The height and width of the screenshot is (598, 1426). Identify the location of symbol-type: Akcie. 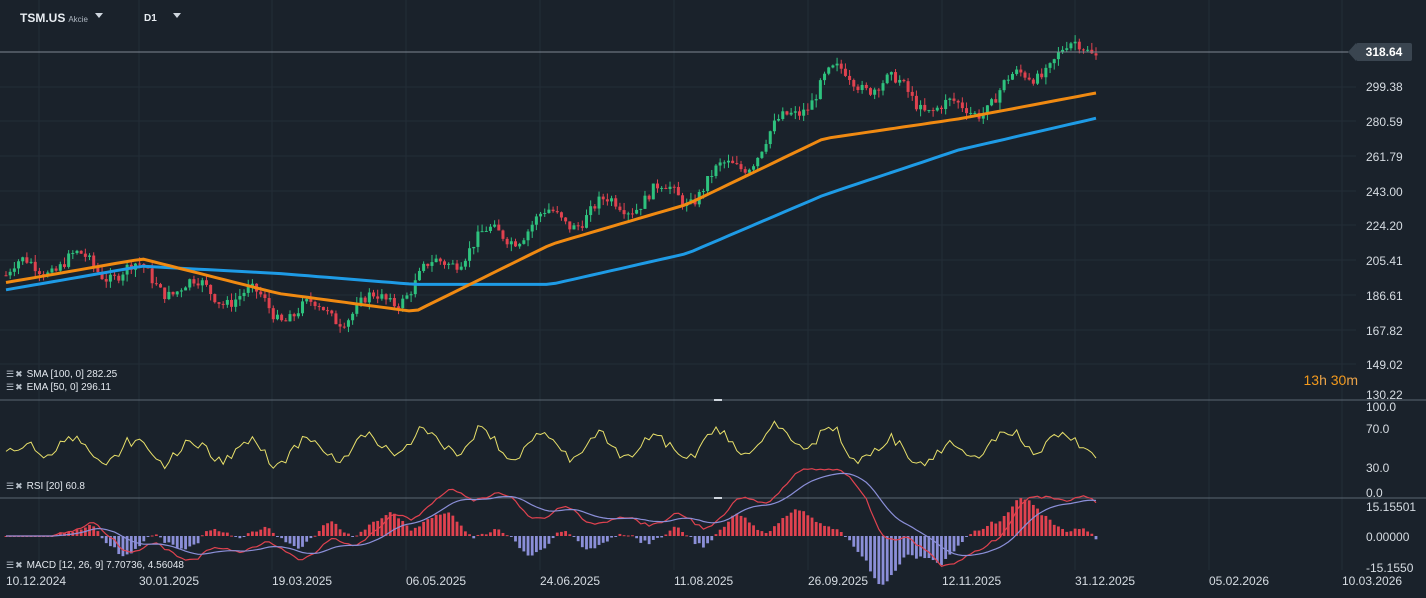
(78, 19).